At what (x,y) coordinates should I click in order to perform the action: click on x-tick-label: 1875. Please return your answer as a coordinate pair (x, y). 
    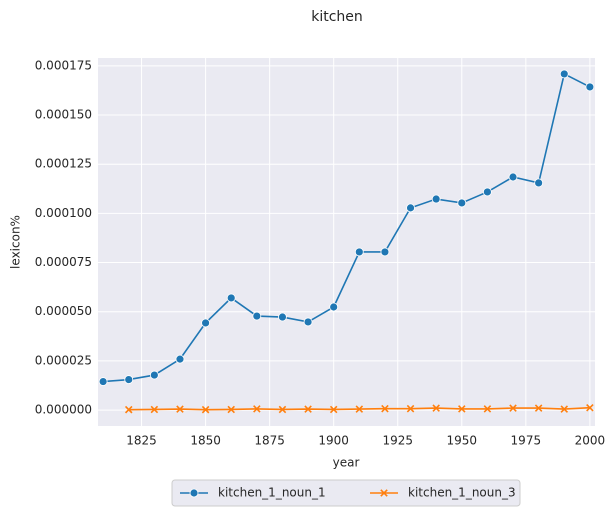
    Looking at the image, I should click on (269, 441).